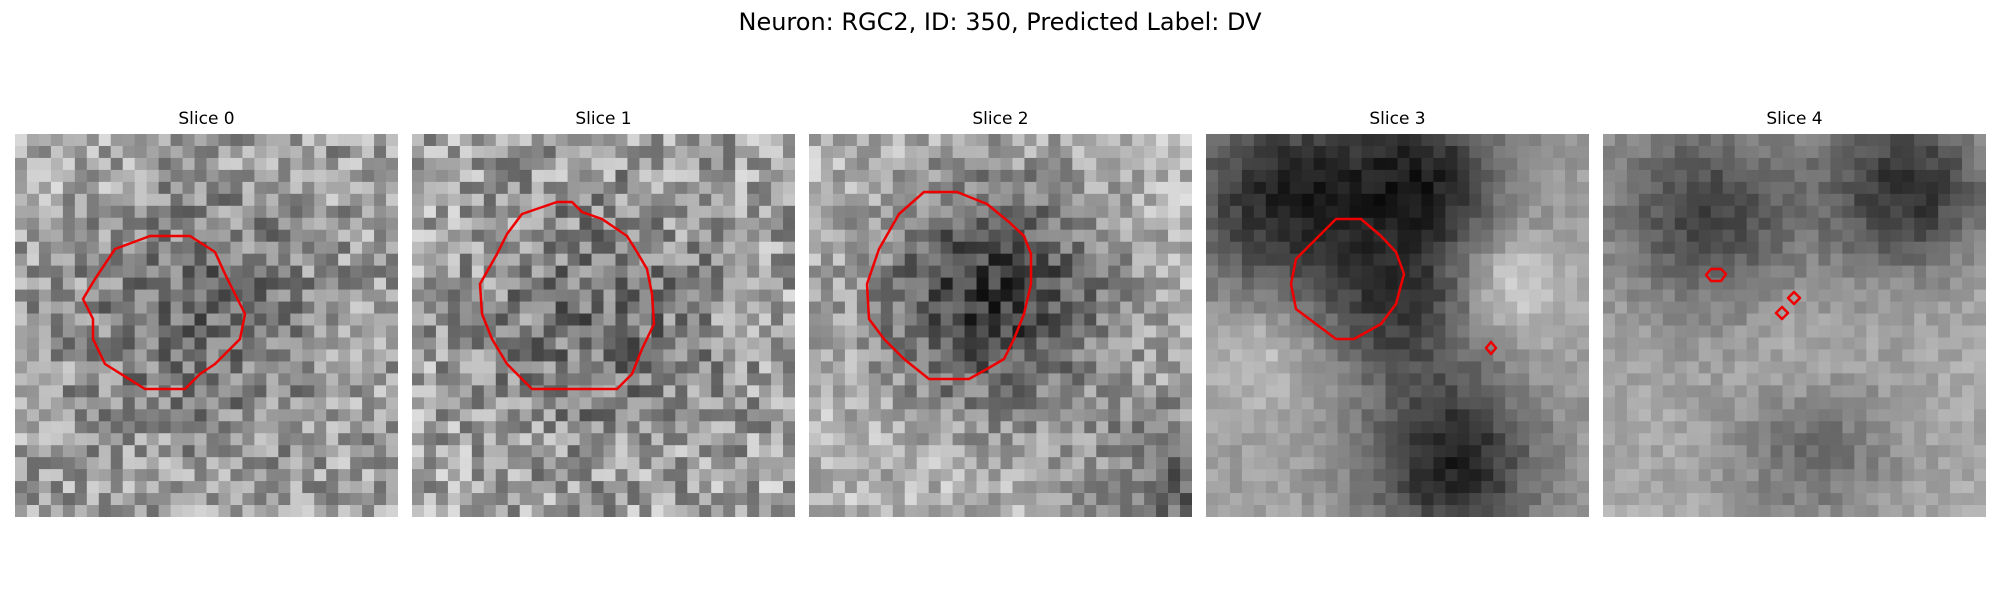 The height and width of the screenshot is (600, 2000). I want to click on slice-title-1: Slice 1, so click(603, 119).